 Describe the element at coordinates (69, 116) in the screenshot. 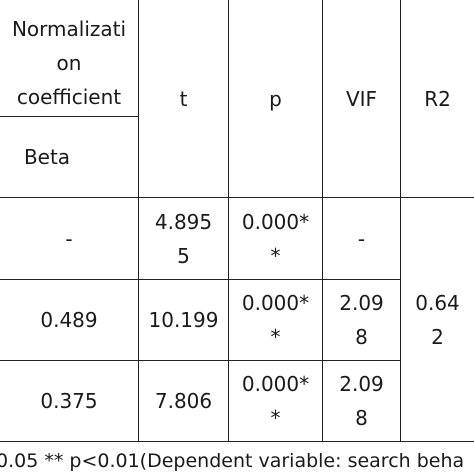

I see `rule-header-sub` at that location.